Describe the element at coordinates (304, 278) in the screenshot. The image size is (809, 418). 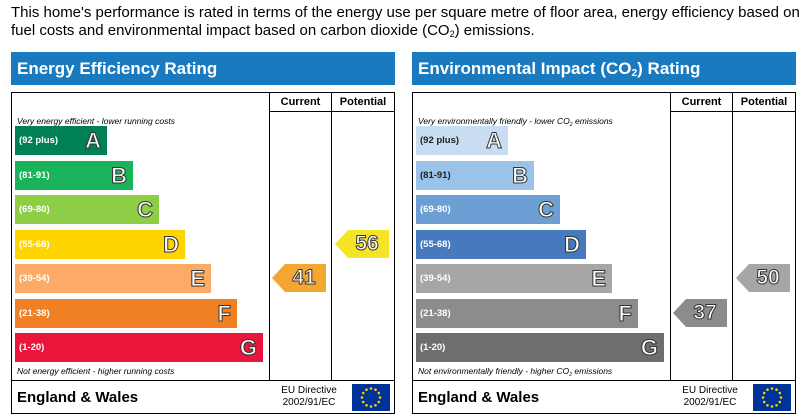
I see `current-rating-value: 41` at that location.